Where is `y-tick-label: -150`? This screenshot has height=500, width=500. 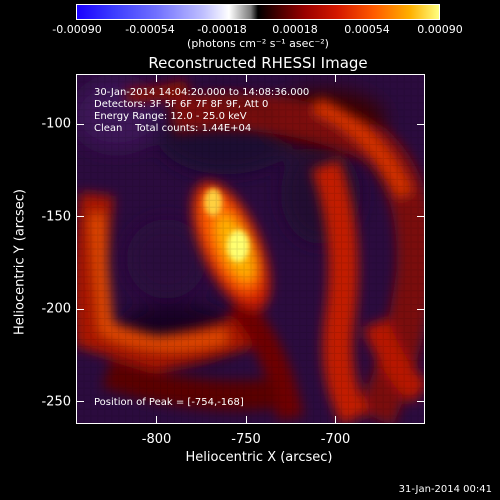 y-tick-label: -150 is located at coordinates (56, 217).